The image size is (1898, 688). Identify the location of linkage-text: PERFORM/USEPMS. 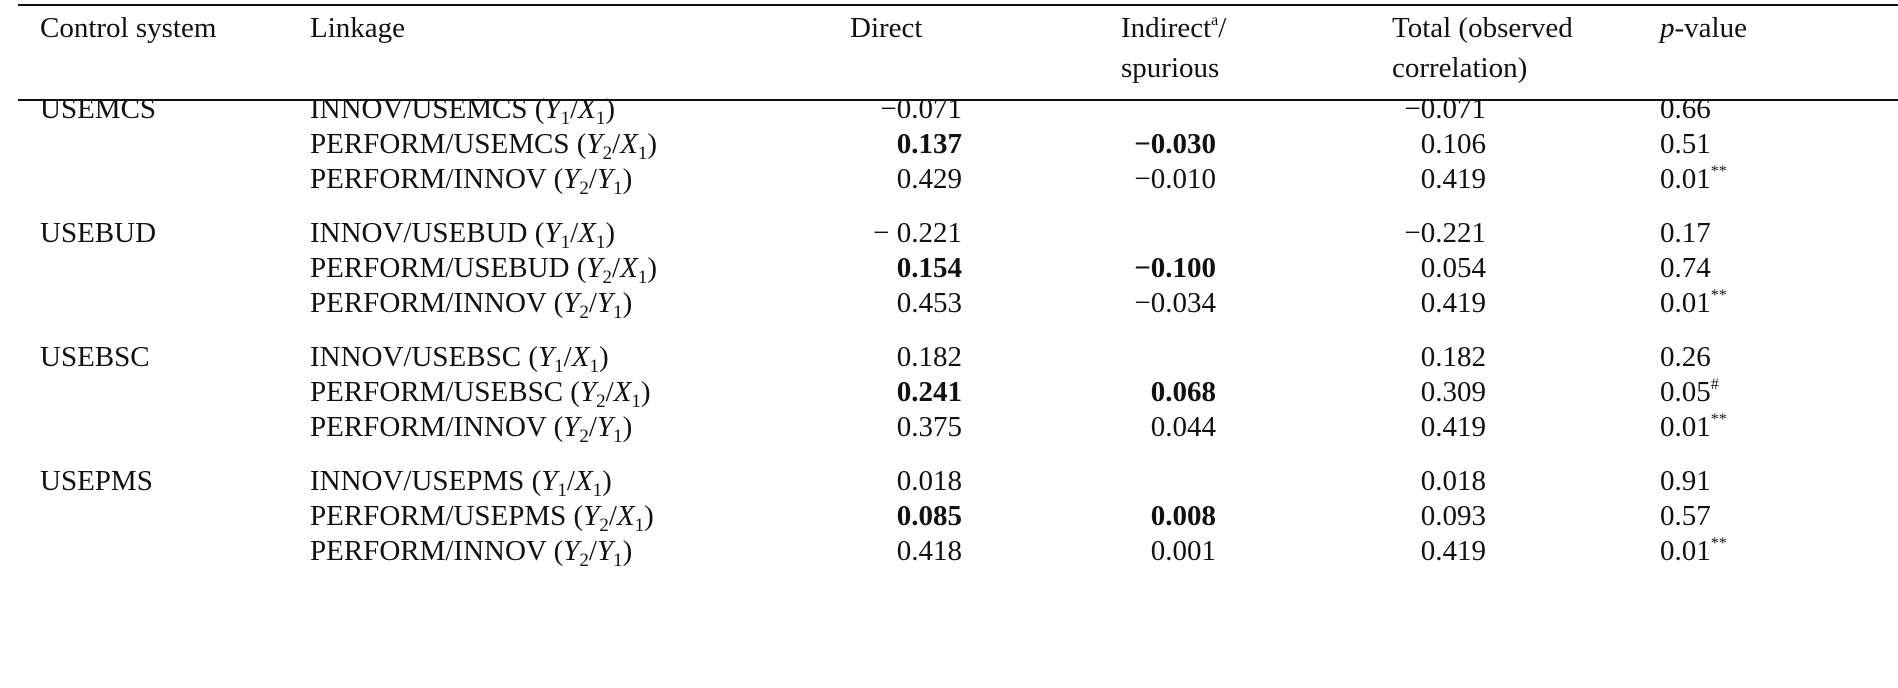
(438, 516).